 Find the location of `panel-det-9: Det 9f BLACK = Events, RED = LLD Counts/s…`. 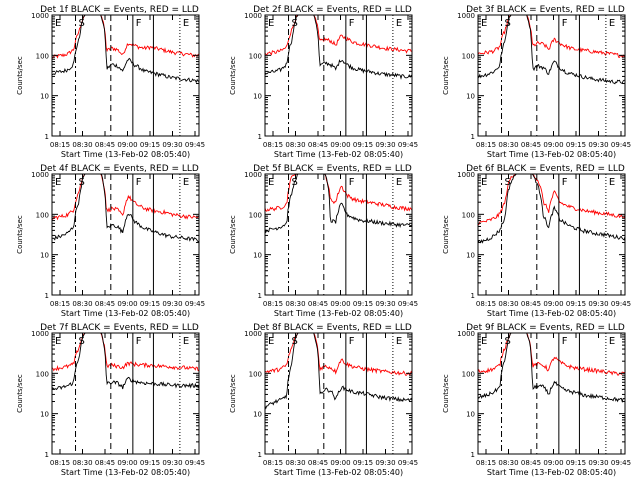

panel-det-9: Det 9f BLACK = Events, RED = LLD Counts/s… is located at coordinates (536, 400).